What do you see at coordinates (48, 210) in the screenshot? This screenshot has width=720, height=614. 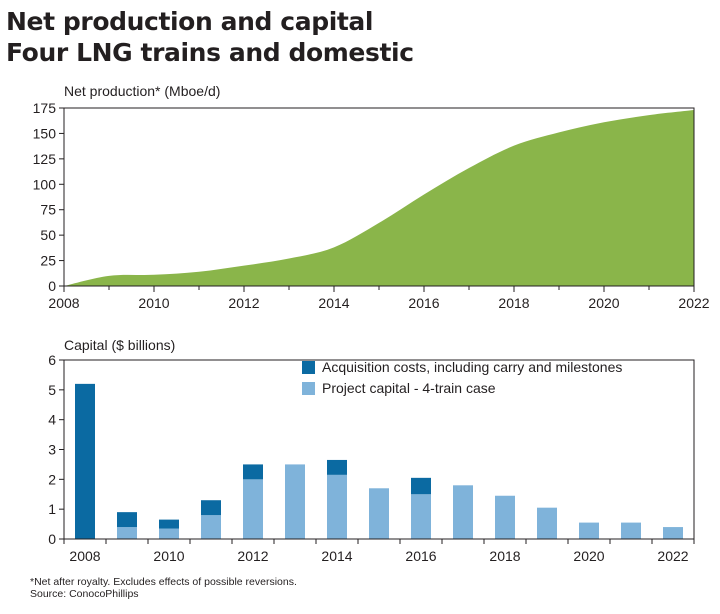 I see `production-y-tick-label: 75` at bounding box center [48, 210].